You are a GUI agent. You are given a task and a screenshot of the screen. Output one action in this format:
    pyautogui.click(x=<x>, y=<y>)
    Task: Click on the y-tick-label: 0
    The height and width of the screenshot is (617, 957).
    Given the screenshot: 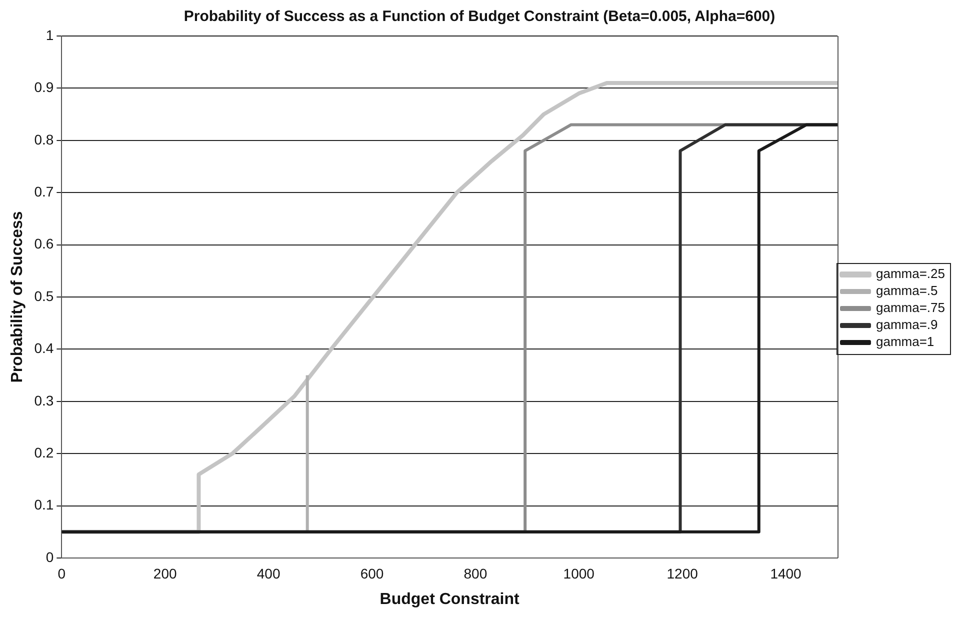 What is the action you would take?
    pyautogui.click(x=50, y=556)
    